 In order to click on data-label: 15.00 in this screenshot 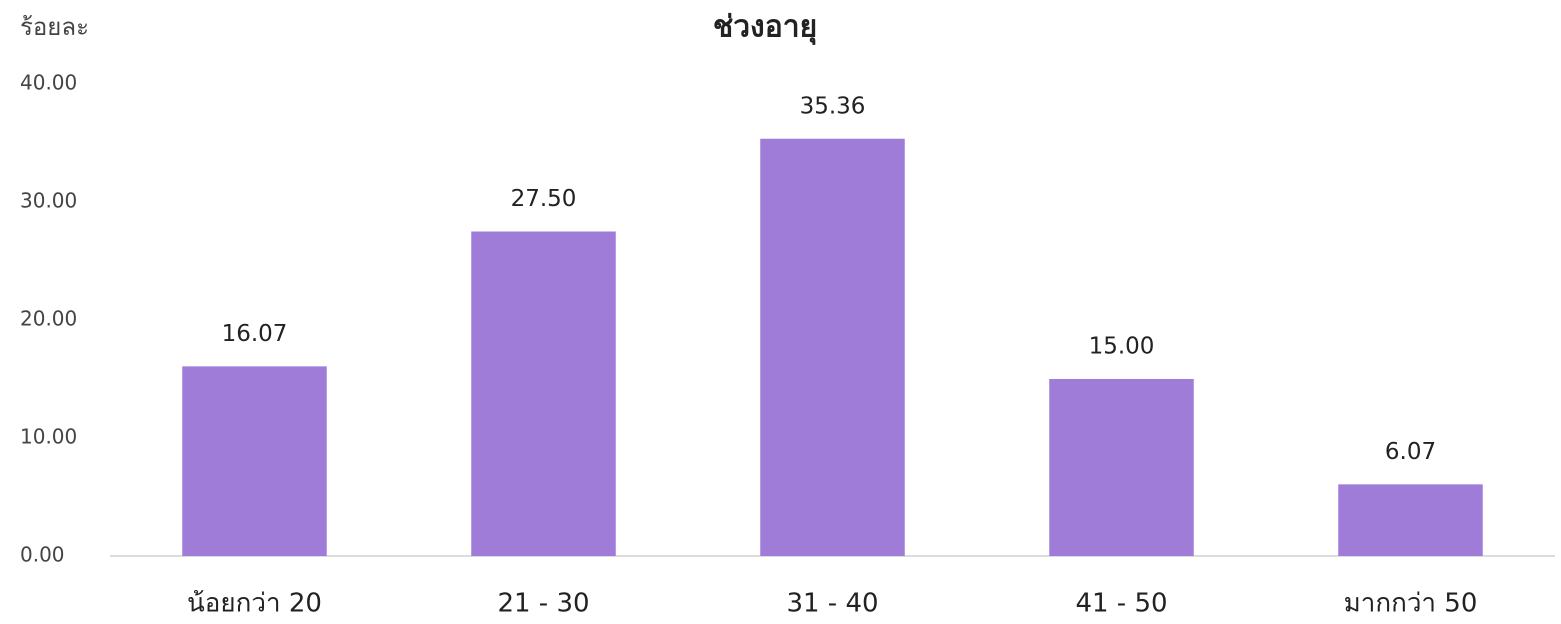, I will do `click(1122, 347)`.